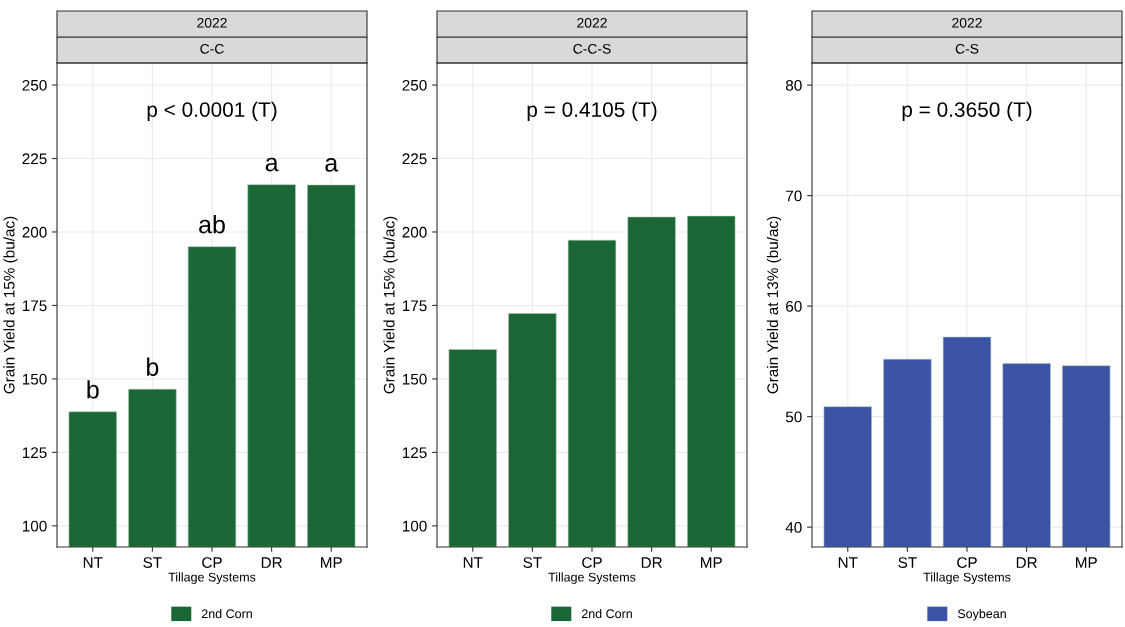 The height and width of the screenshot is (627, 1125). Describe the element at coordinates (592, 48) in the screenshot. I see `chart-subtitle: C-C-S` at that location.